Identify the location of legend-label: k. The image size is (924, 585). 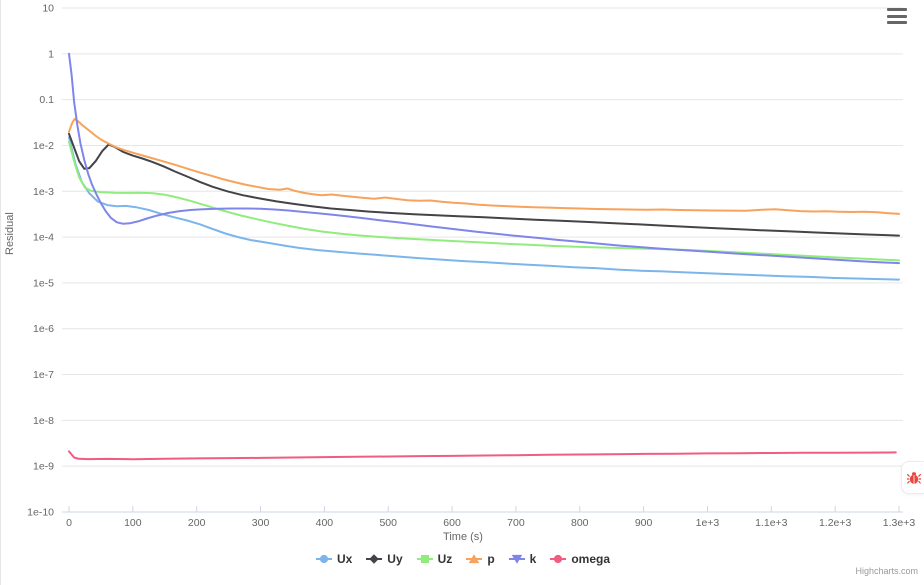
(533, 559).